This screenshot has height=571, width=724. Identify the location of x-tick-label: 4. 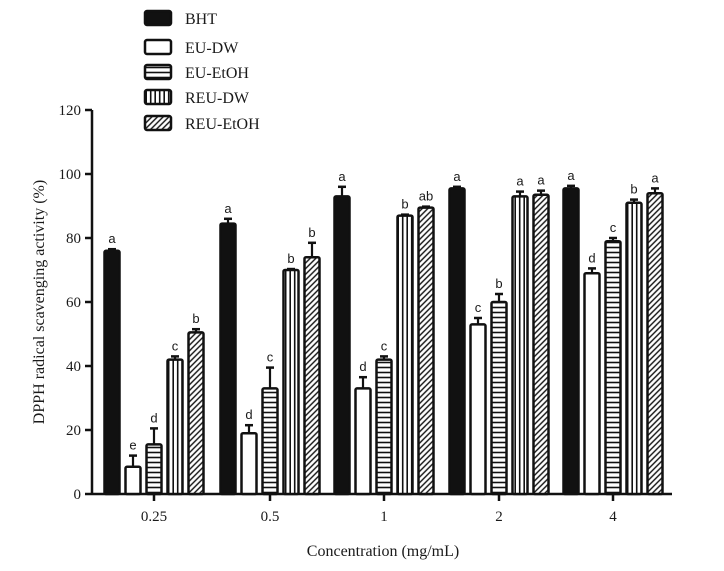
(613, 517).